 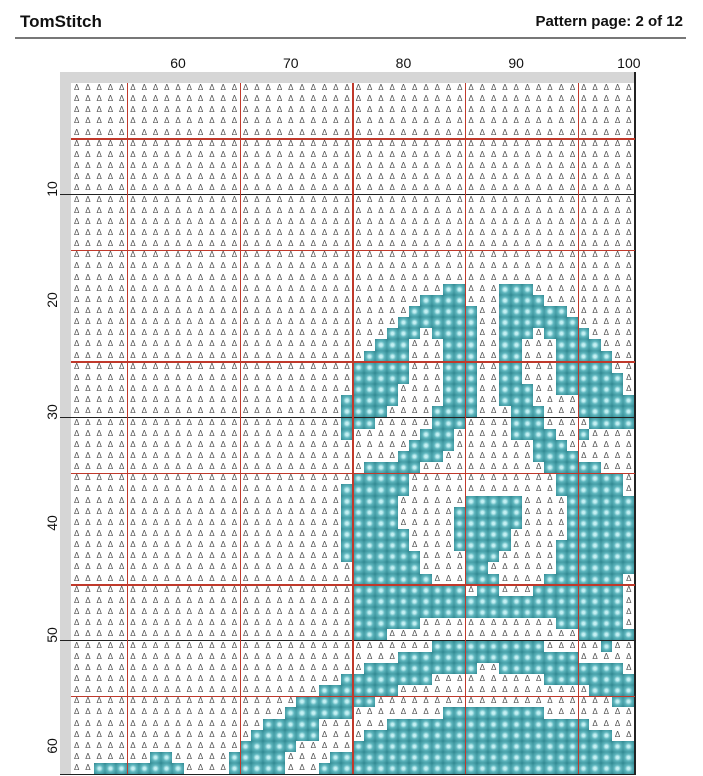 I want to click on row-label: 20, so click(x=52, y=300).